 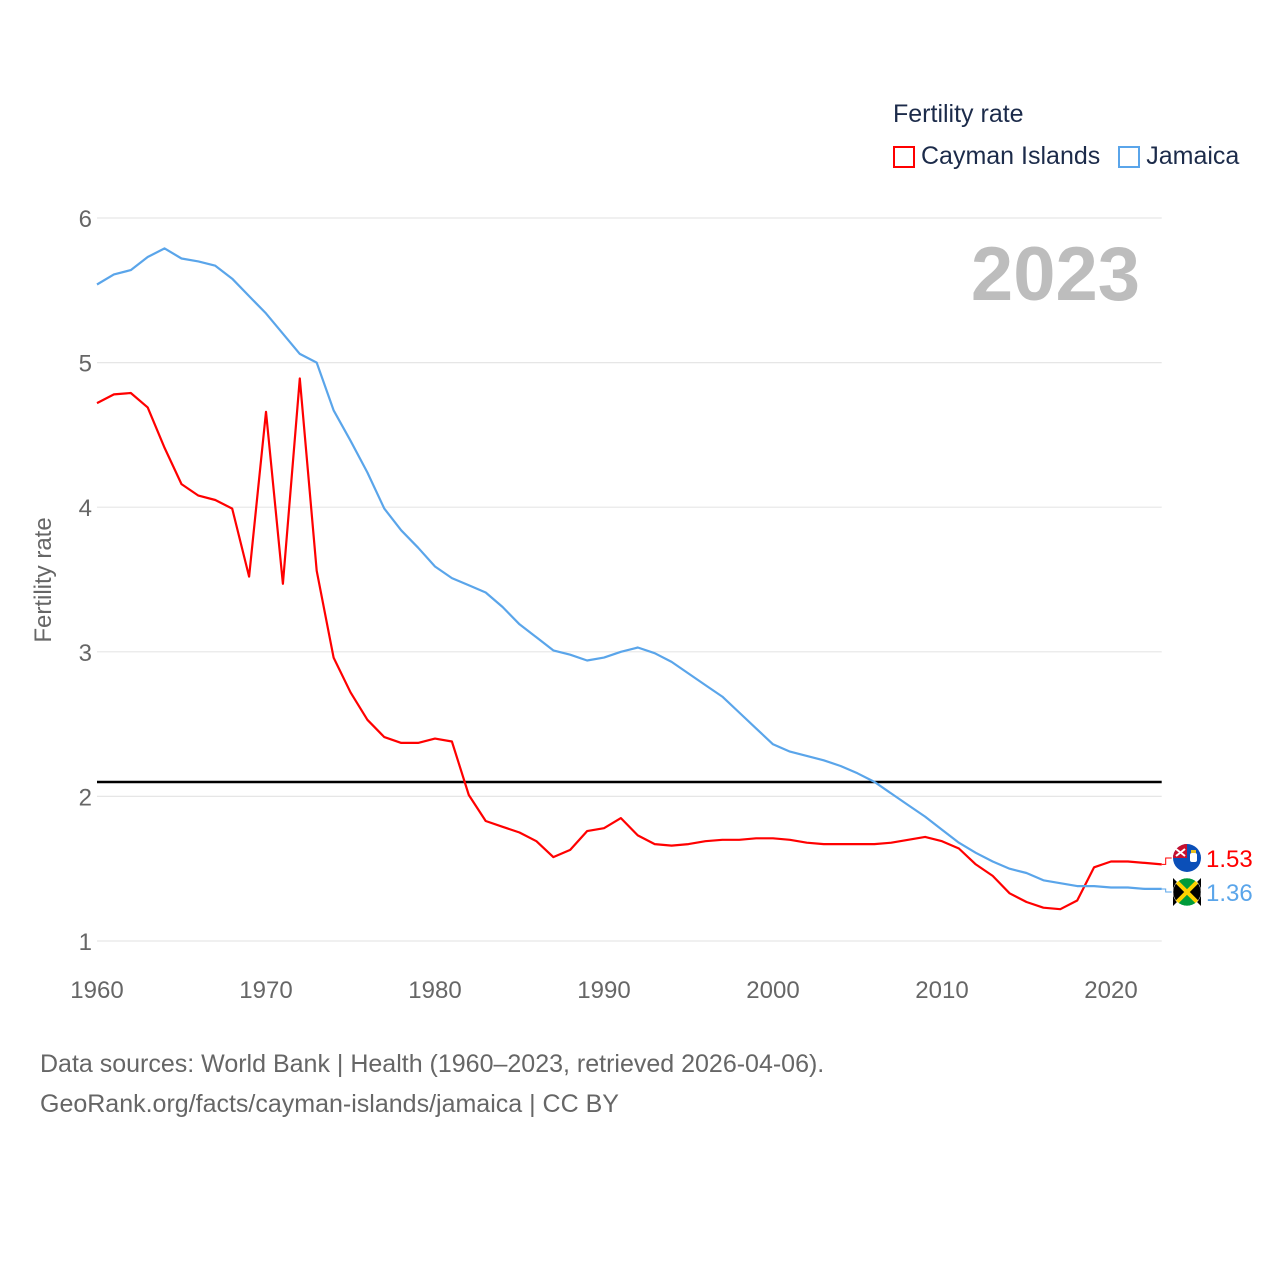 What do you see at coordinates (85, 219) in the screenshot?
I see `y-tick-label: 6` at bounding box center [85, 219].